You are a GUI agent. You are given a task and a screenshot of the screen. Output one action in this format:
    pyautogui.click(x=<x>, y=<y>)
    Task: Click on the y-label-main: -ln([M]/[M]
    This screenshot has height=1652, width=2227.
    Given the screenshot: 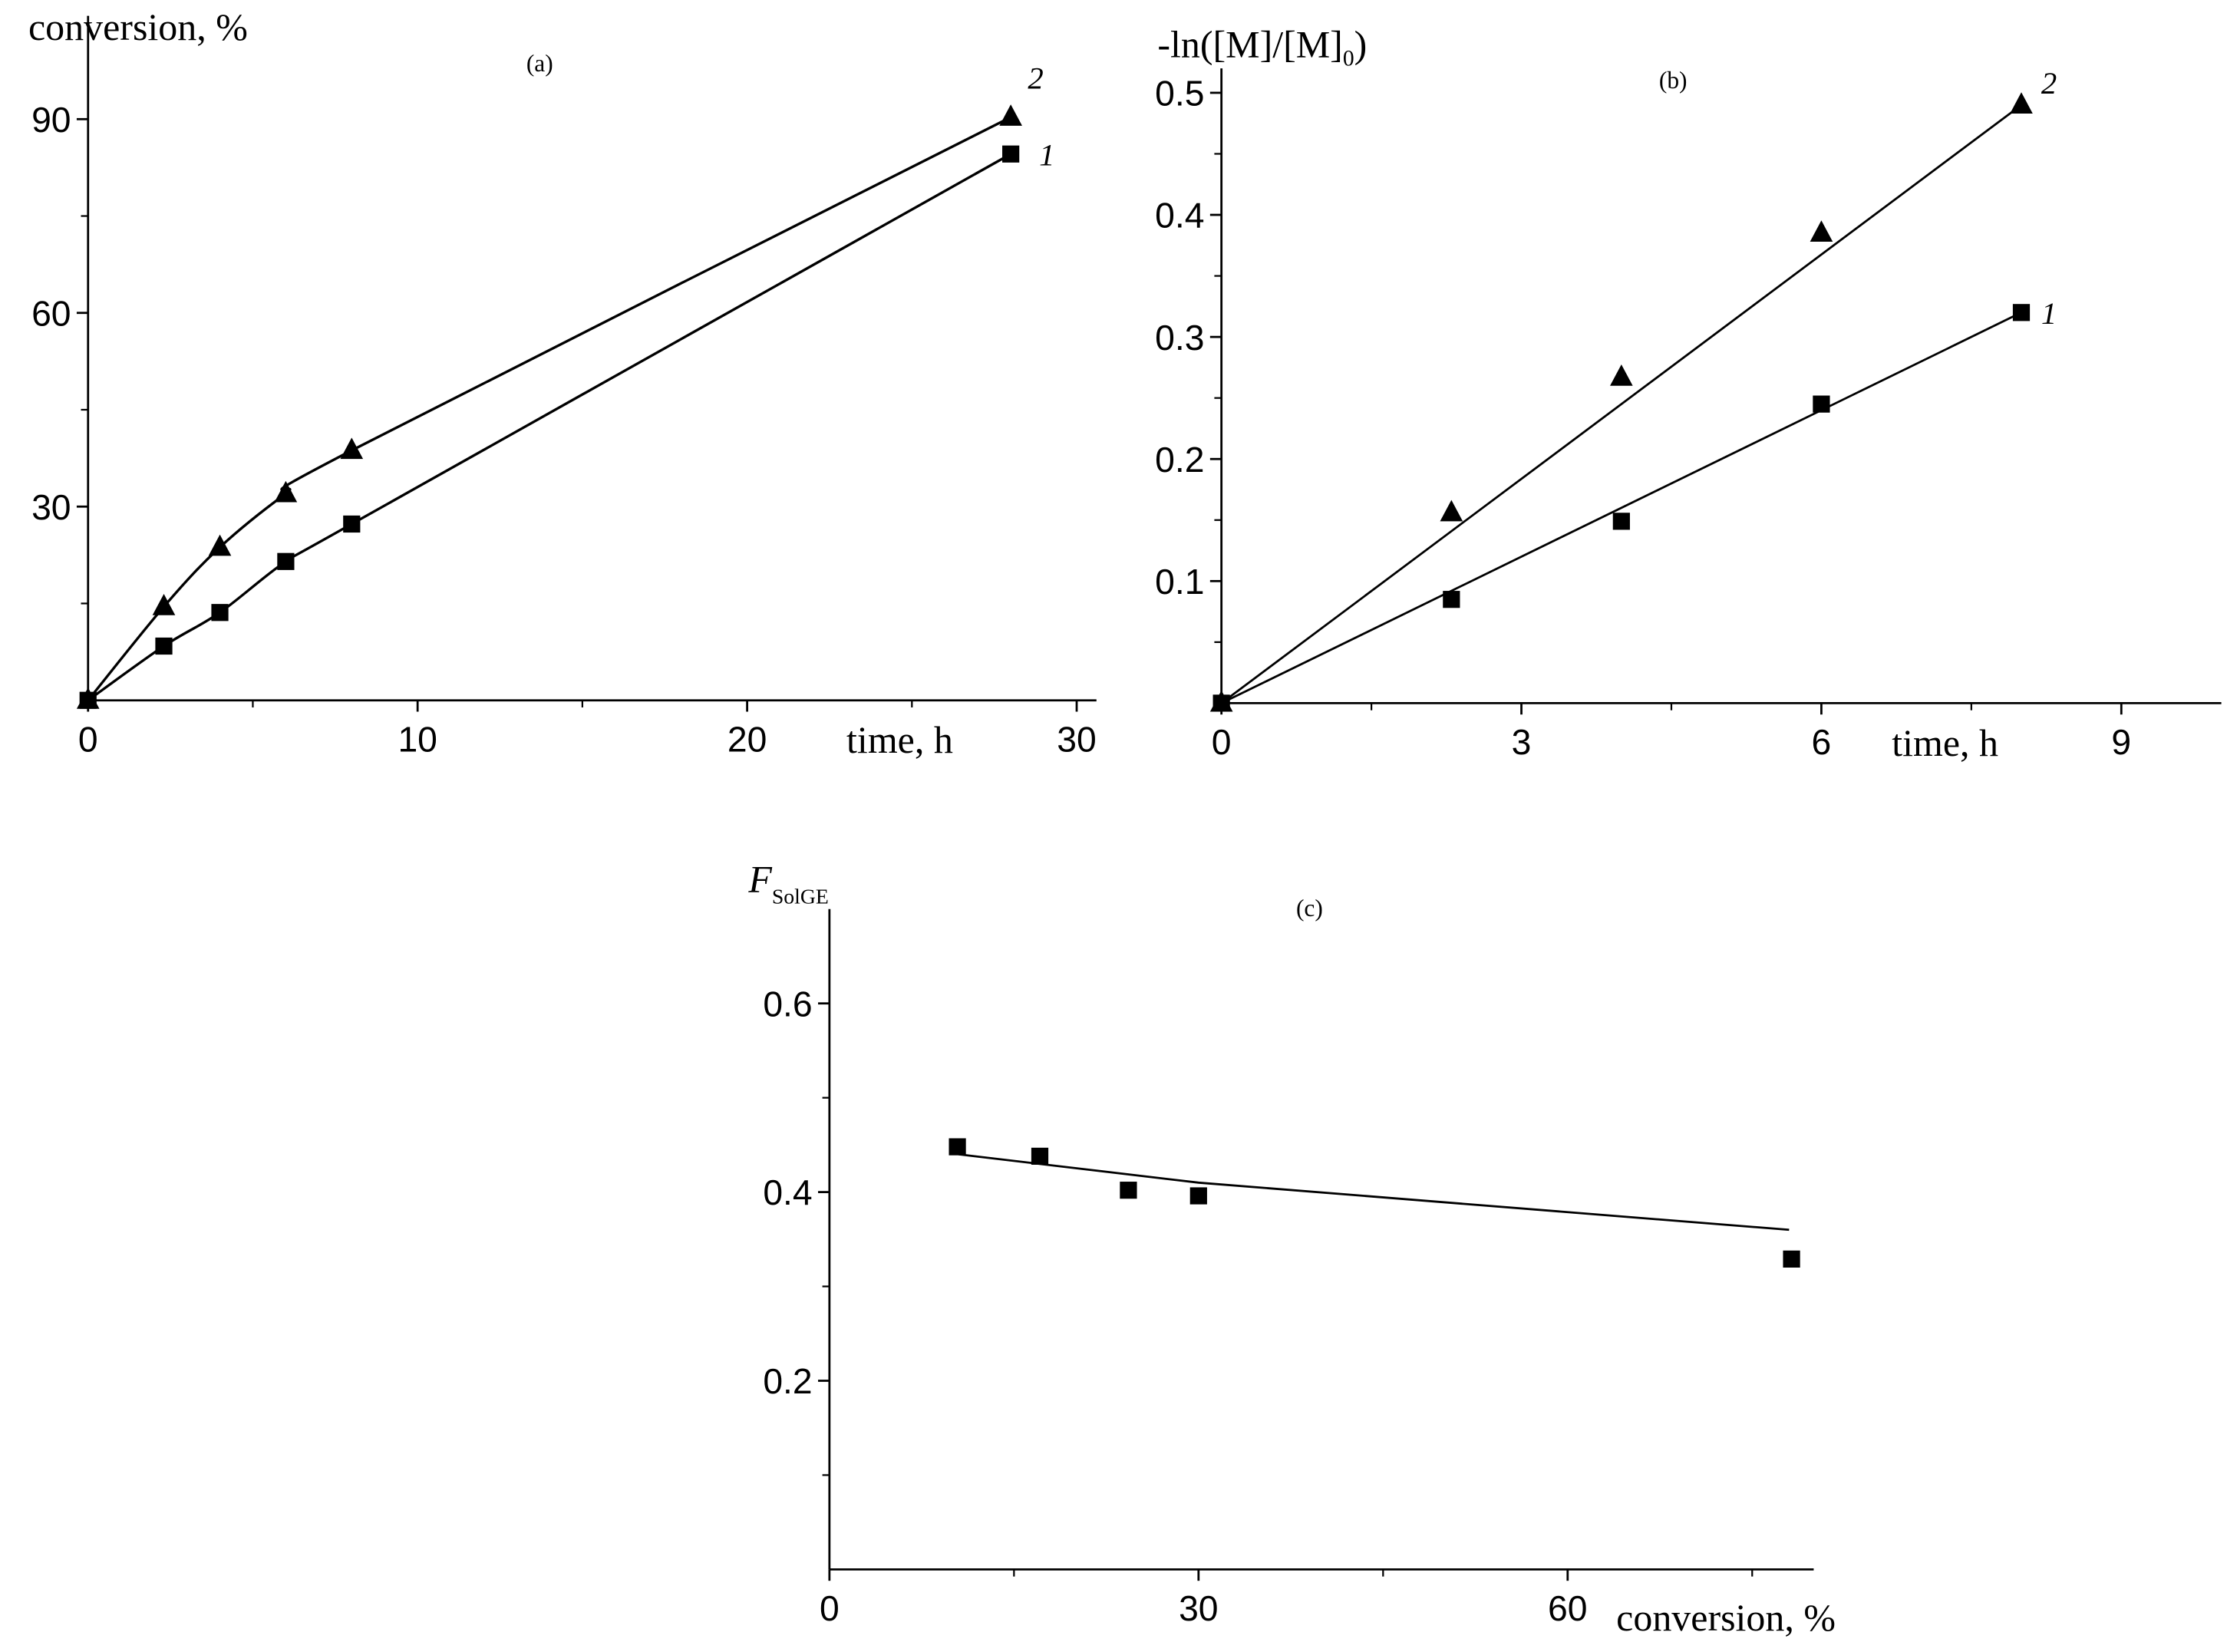 What is the action you would take?
    pyautogui.click(x=1249, y=43)
    